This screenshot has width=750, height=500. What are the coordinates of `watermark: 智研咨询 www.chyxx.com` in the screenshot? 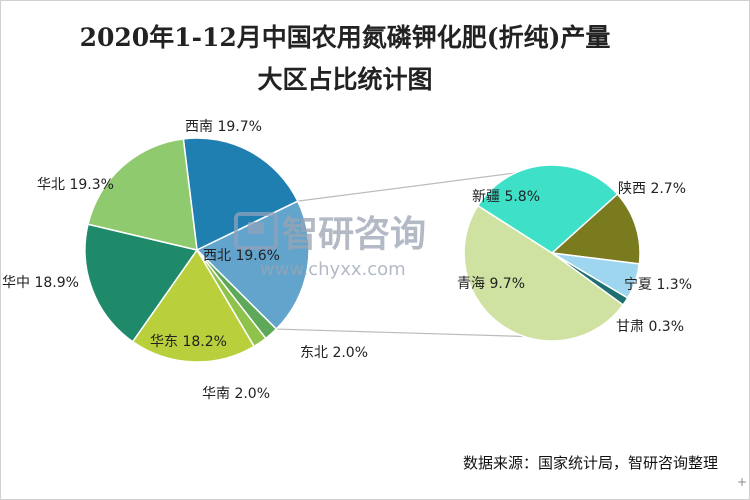 It's located at (330, 246).